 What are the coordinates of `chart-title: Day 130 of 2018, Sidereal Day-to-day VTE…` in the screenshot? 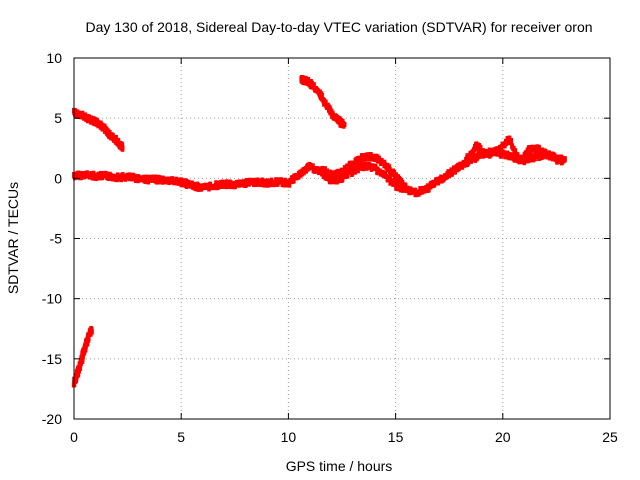 It's located at (338, 27).